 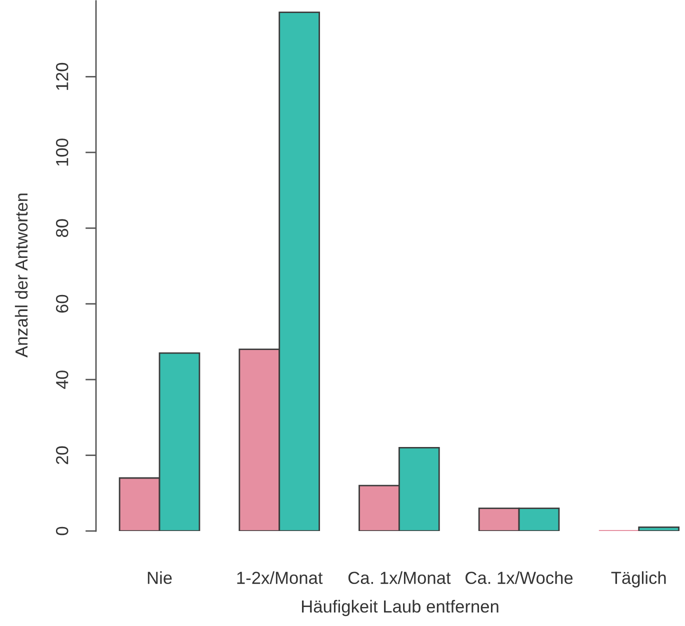 I want to click on y-tick-label: 100, so click(x=62, y=152).